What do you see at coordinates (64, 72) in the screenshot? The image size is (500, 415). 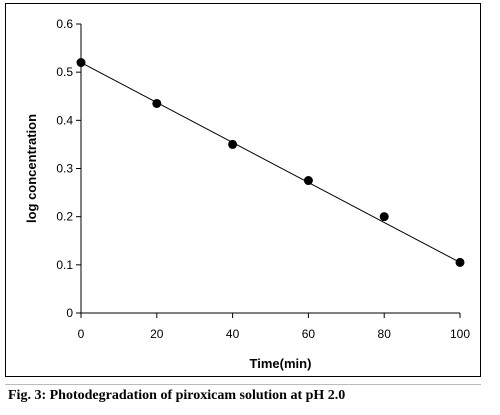 I see `y-tick-label: 0.5` at bounding box center [64, 72].